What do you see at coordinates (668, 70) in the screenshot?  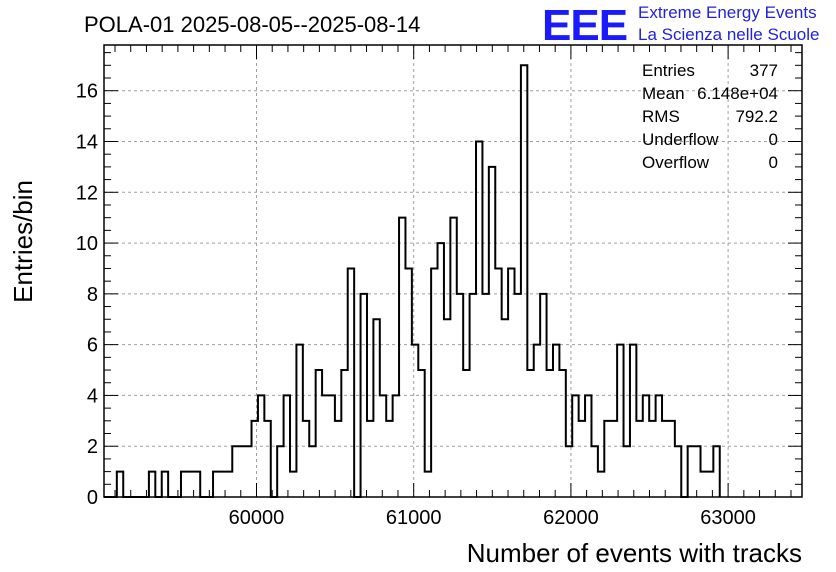 I see `stats-entries-label: Entries` at bounding box center [668, 70].